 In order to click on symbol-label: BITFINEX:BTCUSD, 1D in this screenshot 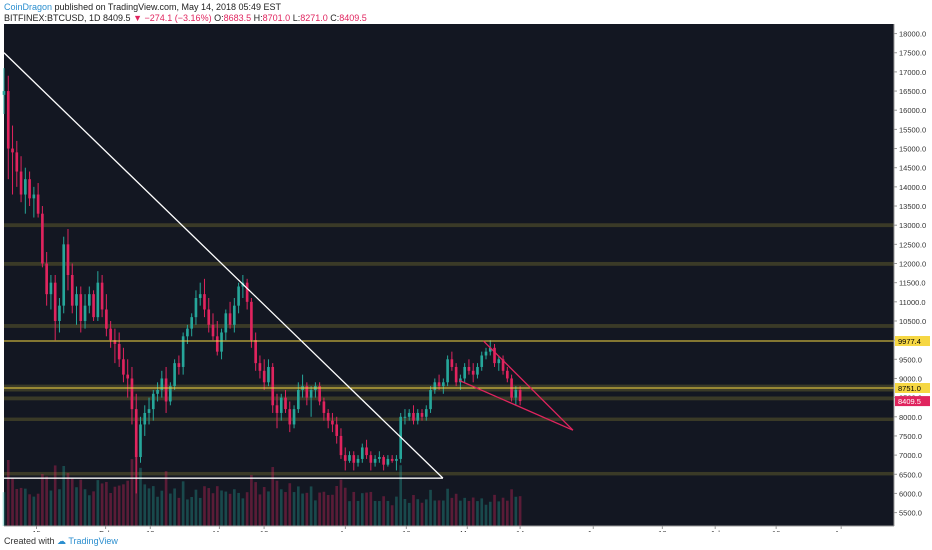, I will do `click(52, 18)`.